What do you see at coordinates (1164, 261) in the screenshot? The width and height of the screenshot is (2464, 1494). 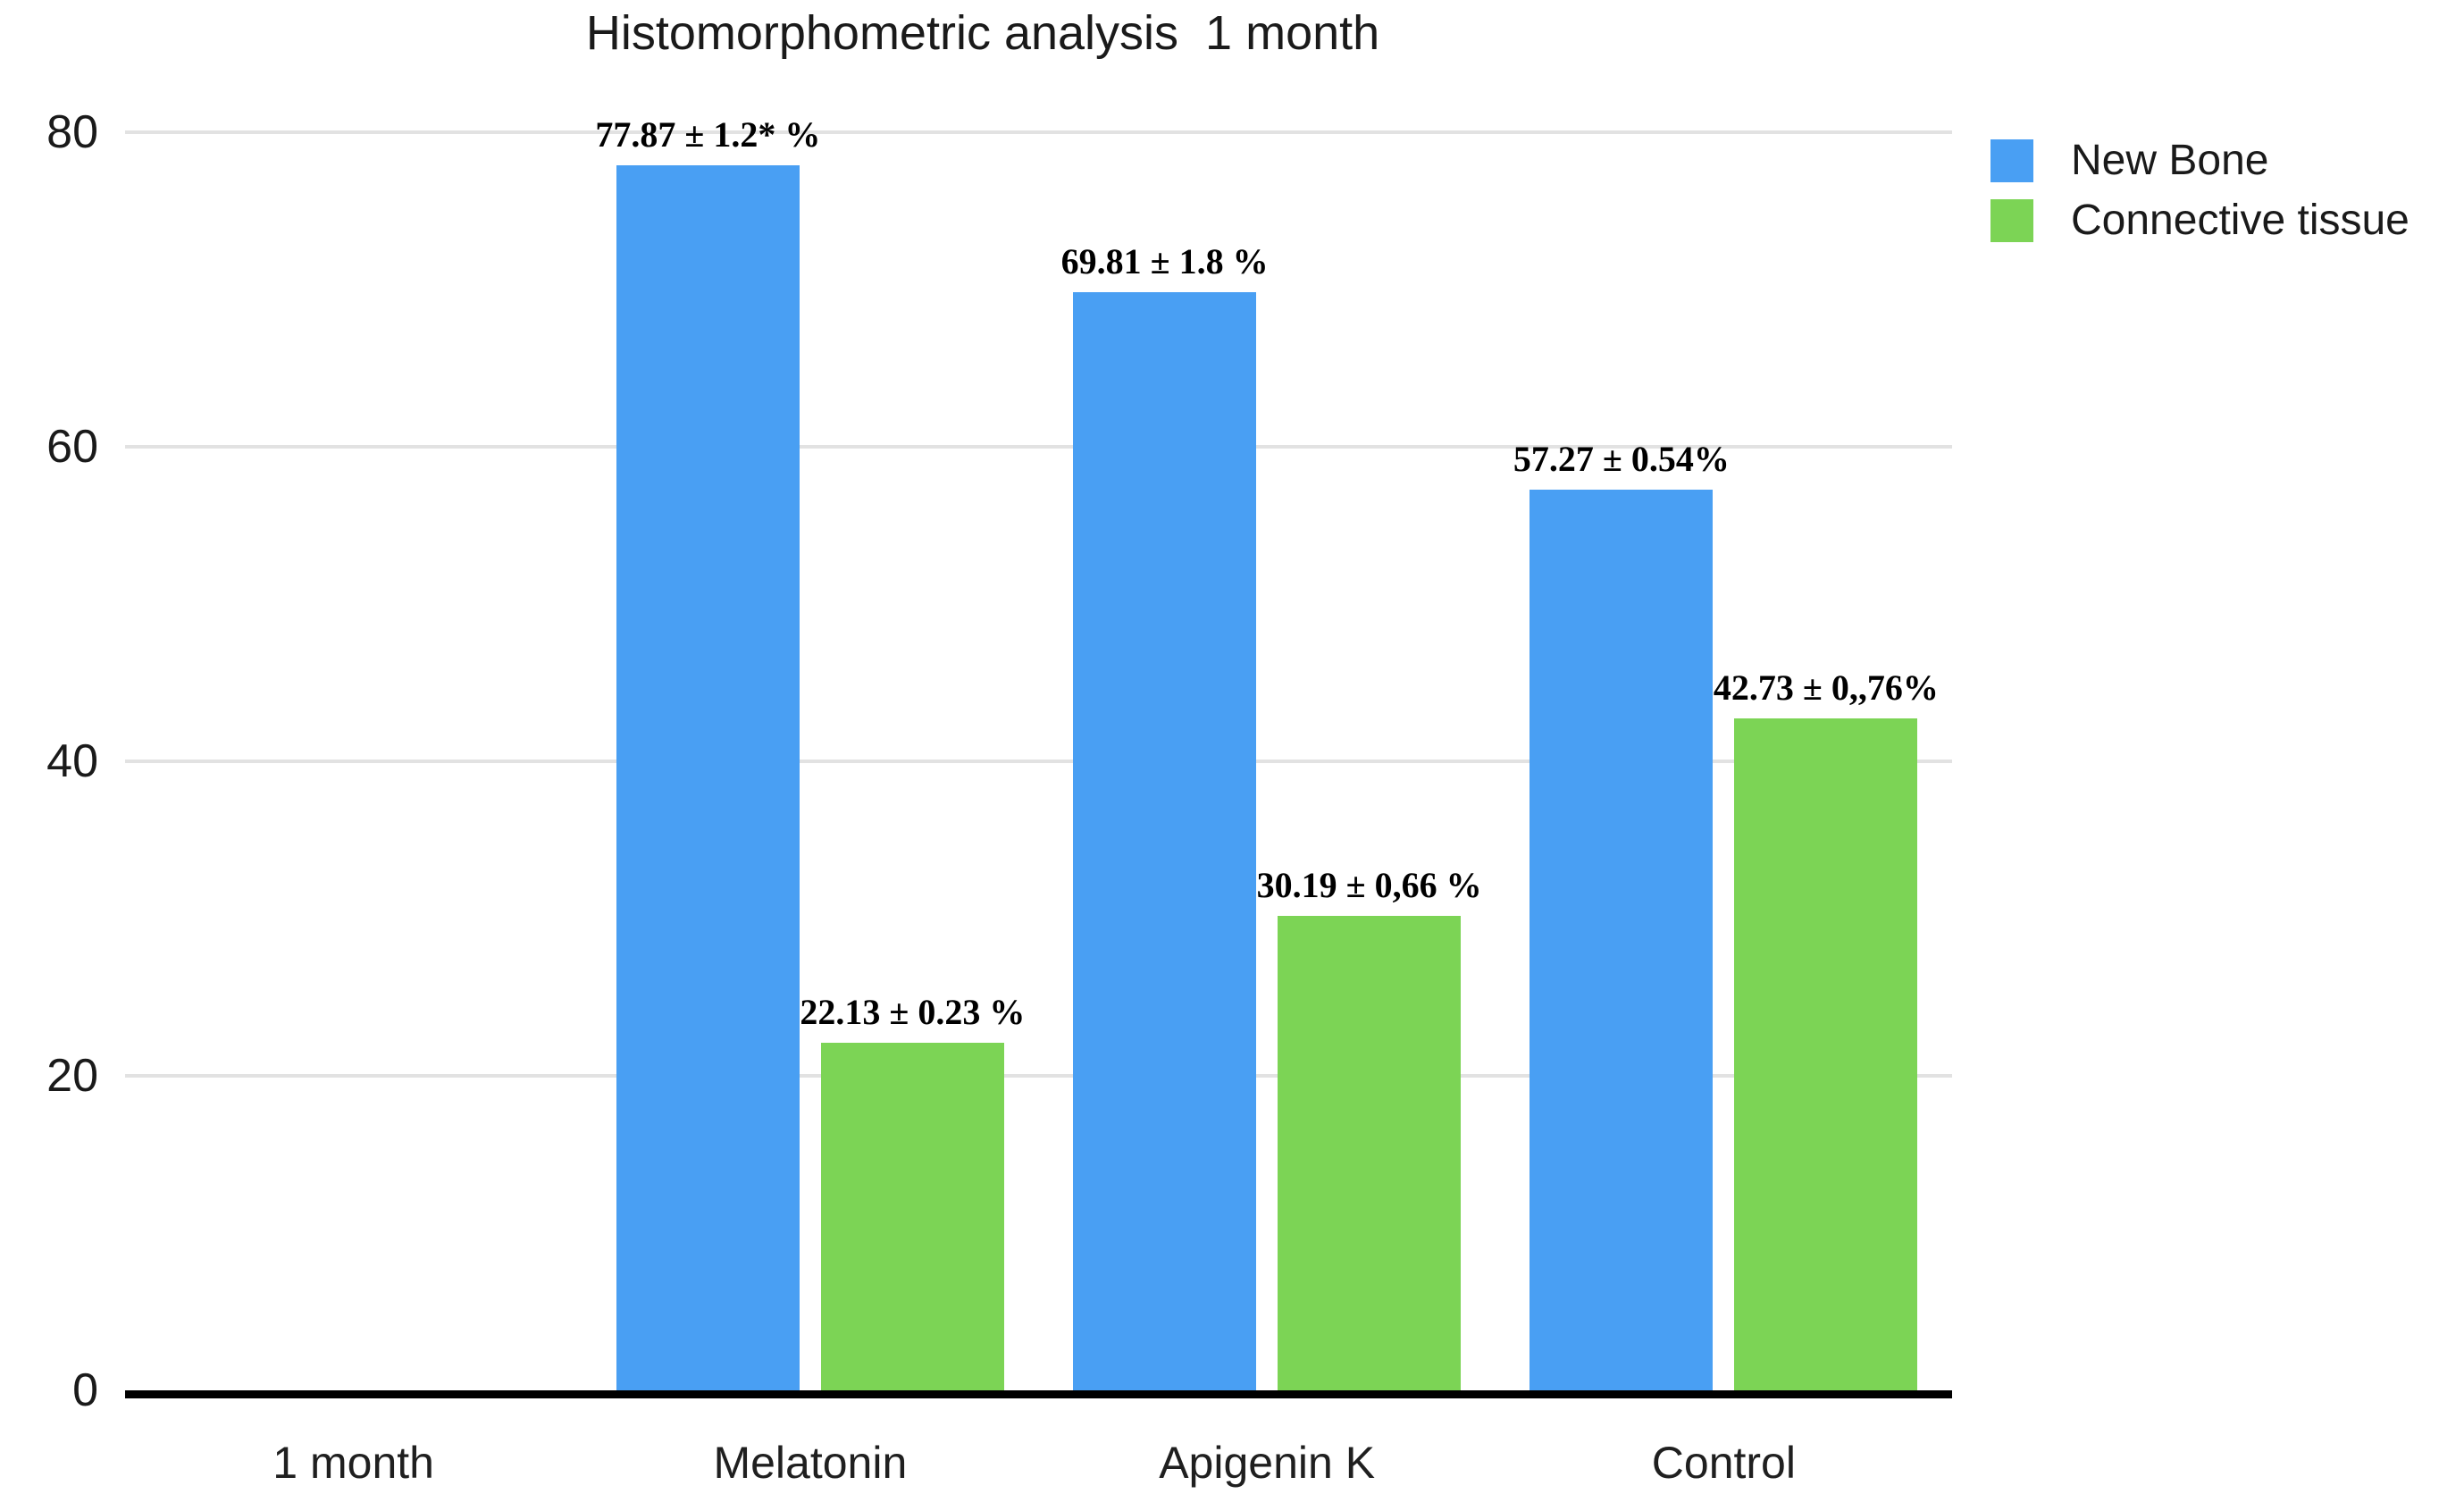 I see `bar-value-label: 69.81 ± 1.8 %` at bounding box center [1164, 261].